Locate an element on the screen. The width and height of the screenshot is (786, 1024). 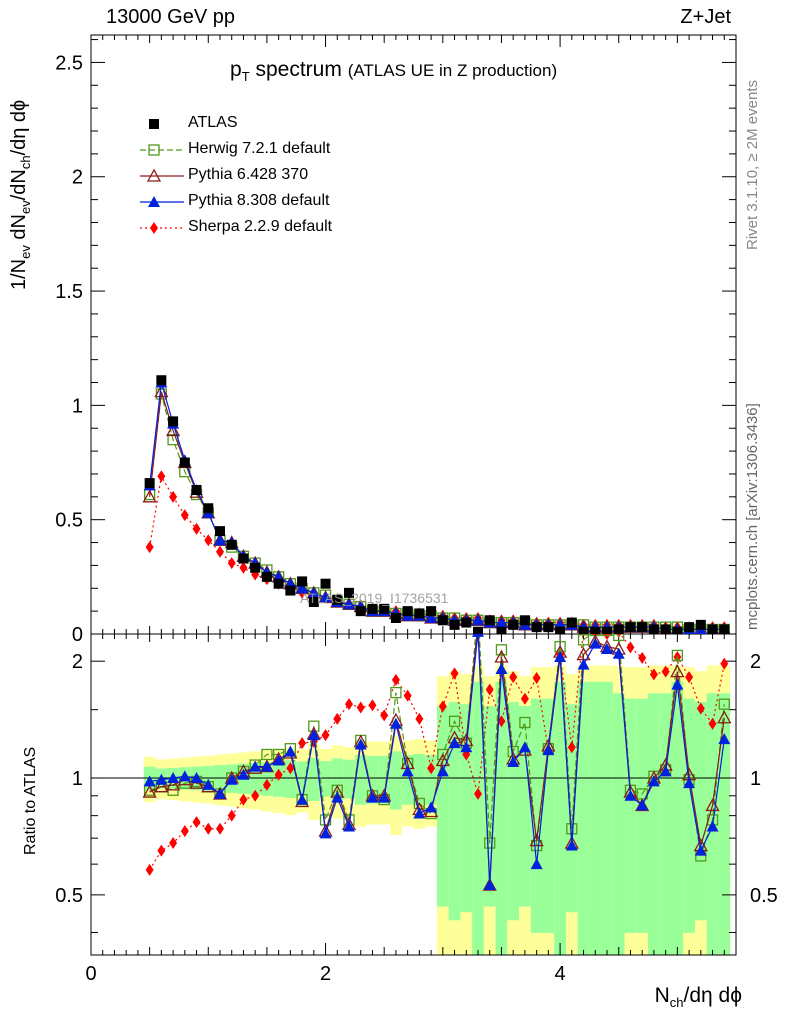
legend-label-pythia8: Pythia 8.308 default is located at coordinates (259, 200).